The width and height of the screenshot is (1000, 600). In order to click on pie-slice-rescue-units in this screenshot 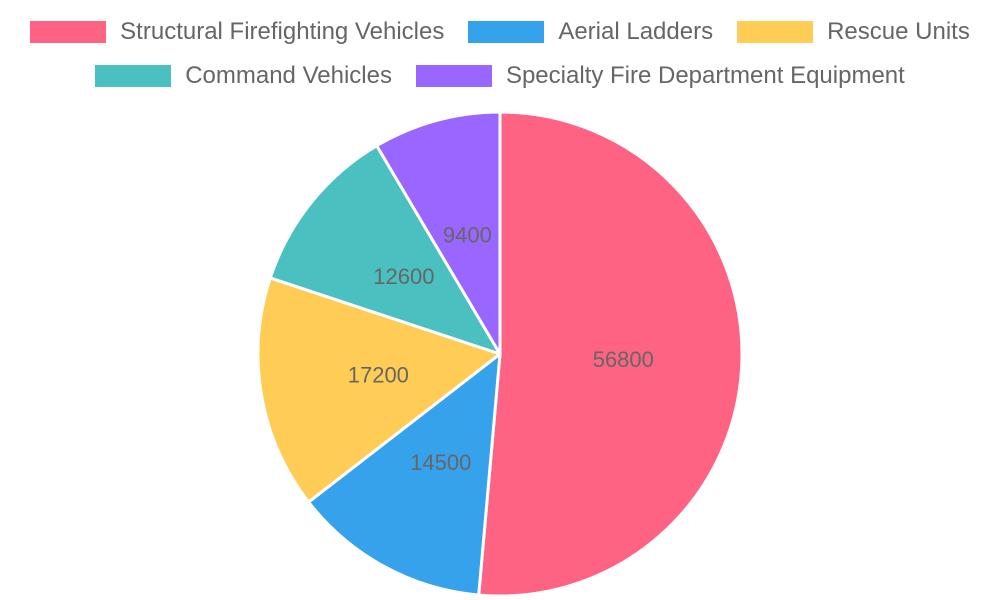, I will do `click(379, 390)`.